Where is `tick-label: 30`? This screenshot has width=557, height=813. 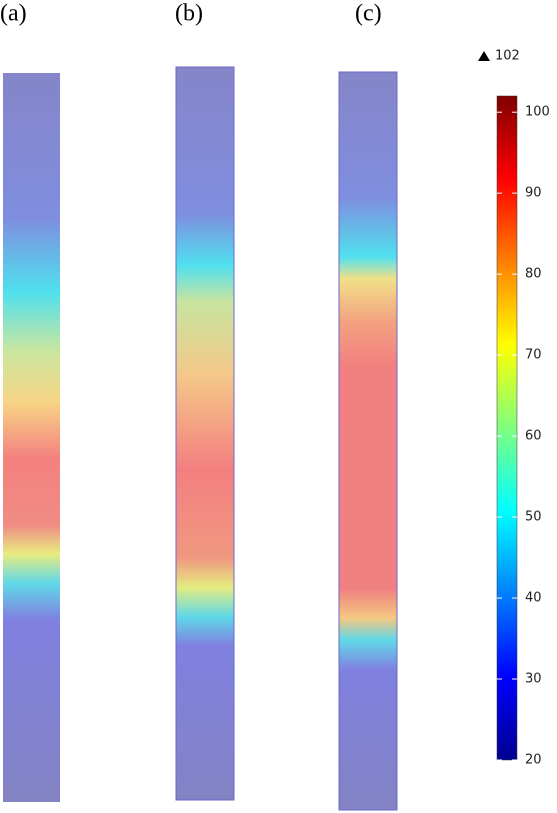
tick-label: 30 is located at coordinates (533, 679).